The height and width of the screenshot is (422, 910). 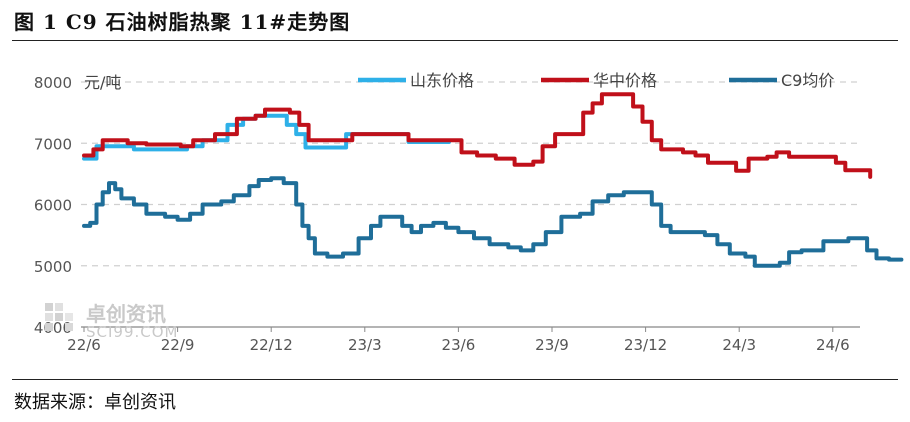 What do you see at coordinates (442, 80) in the screenshot?
I see `legend-label: 山东价格` at bounding box center [442, 80].